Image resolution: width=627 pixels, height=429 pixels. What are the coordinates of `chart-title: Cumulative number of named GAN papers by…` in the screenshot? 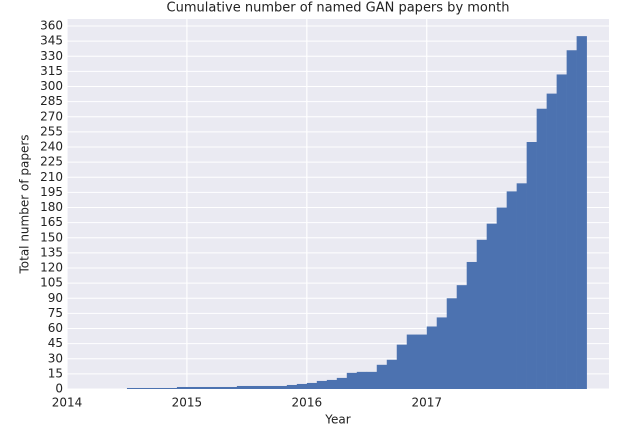 It's located at (338, 8).